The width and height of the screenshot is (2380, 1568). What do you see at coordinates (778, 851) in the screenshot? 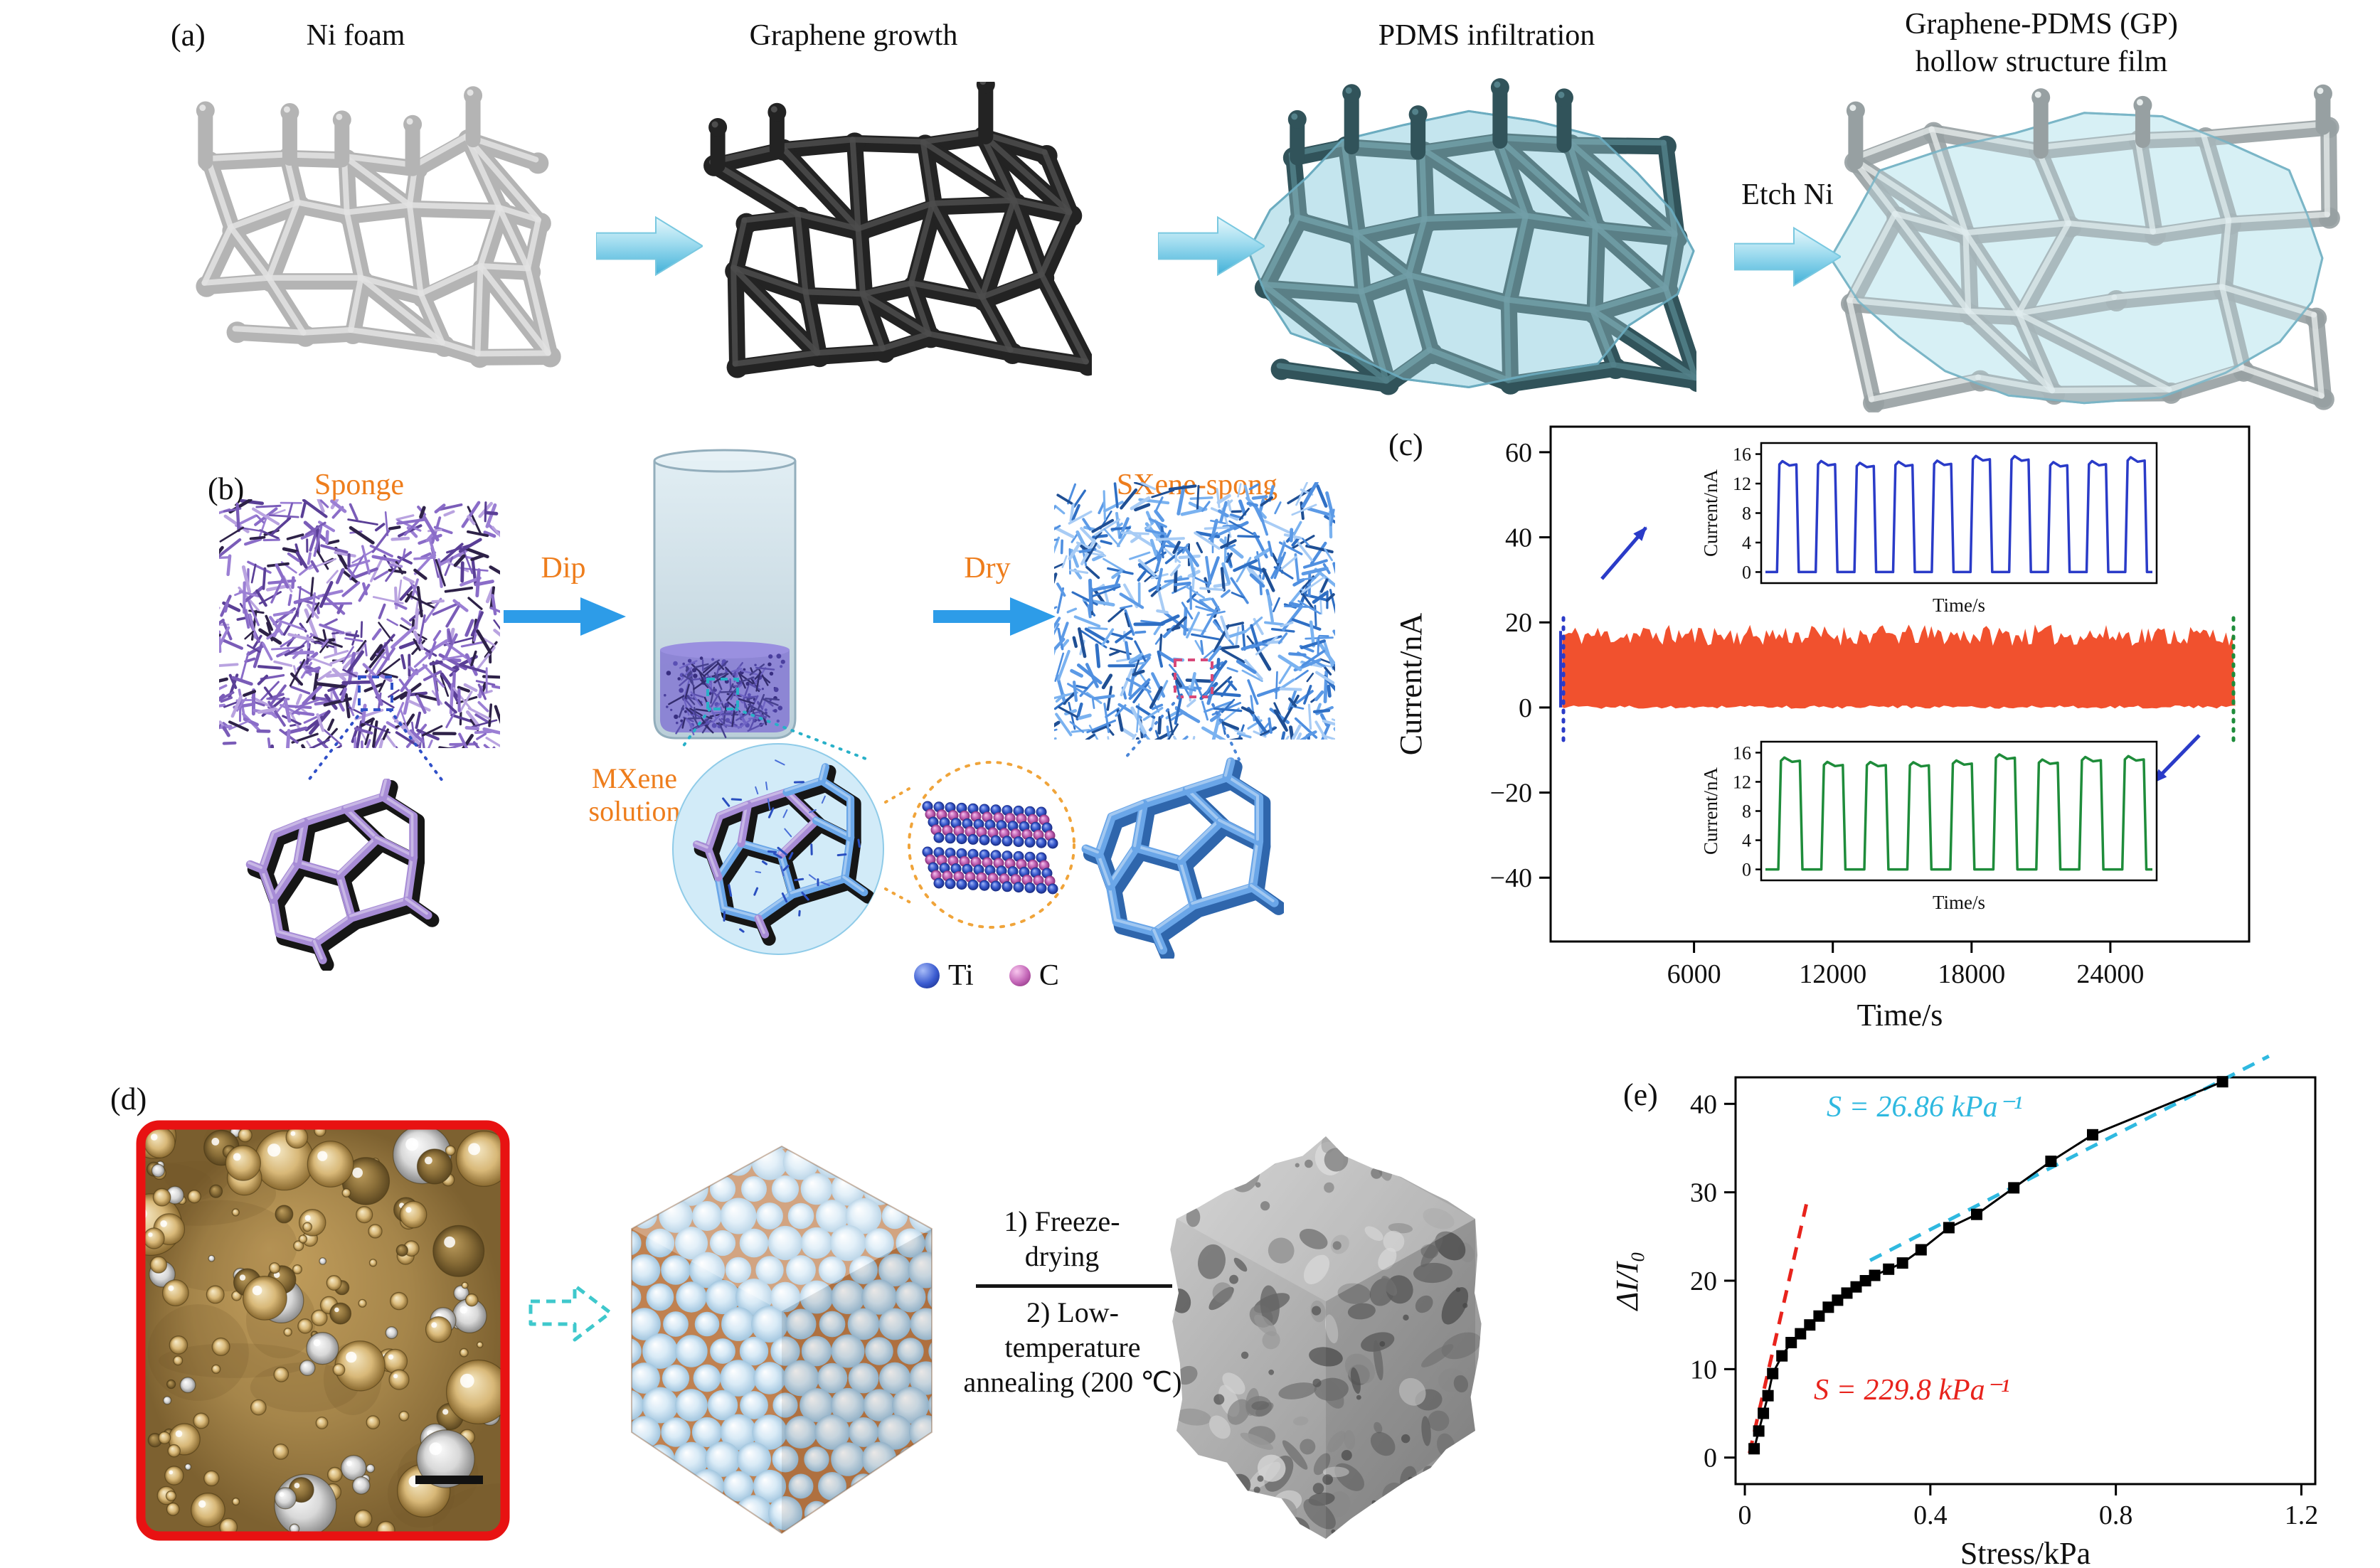
I see `beaker-zoom-illustration` at bounding box center [778, 851].